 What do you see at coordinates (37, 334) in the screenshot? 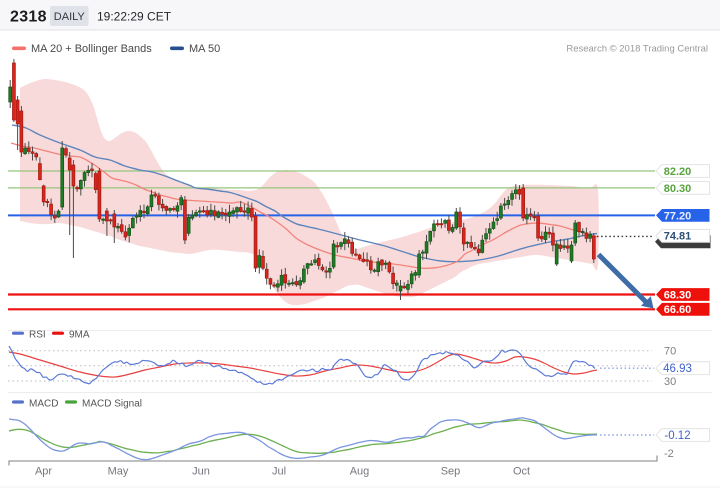
I see `svg-text: RSI` at bounding box center [37, 334].